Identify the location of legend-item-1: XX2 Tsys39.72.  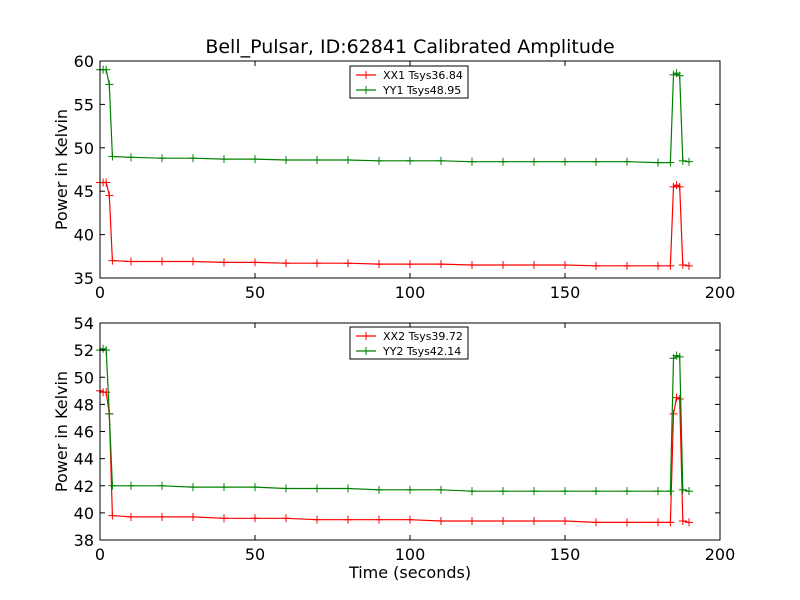
(409, 336).